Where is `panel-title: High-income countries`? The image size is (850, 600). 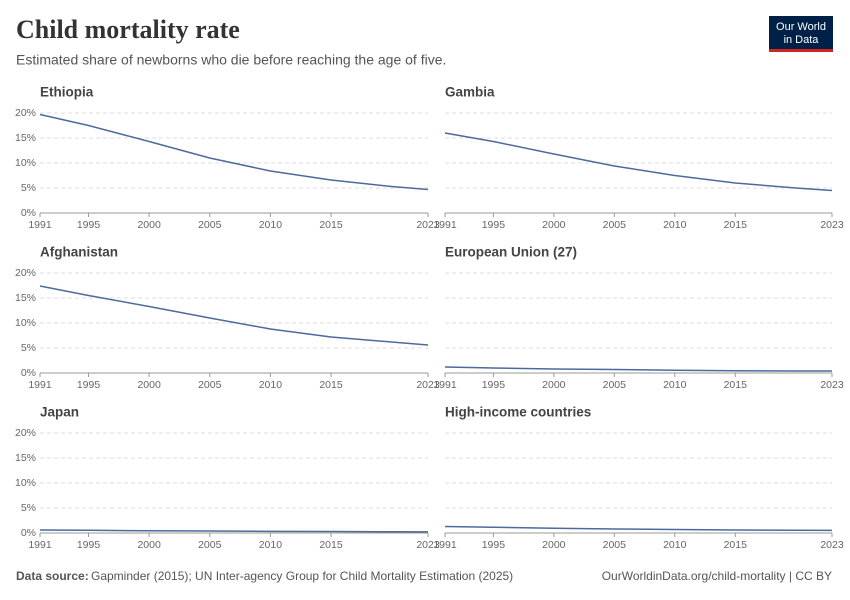
panel-title: High-income countries is located at coordinates (518, 412).